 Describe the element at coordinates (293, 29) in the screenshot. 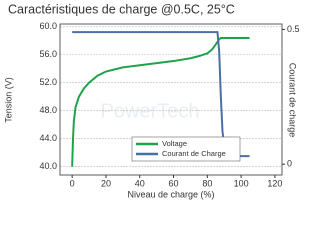

I see `y2-tick-label: 0.5C` at that location.